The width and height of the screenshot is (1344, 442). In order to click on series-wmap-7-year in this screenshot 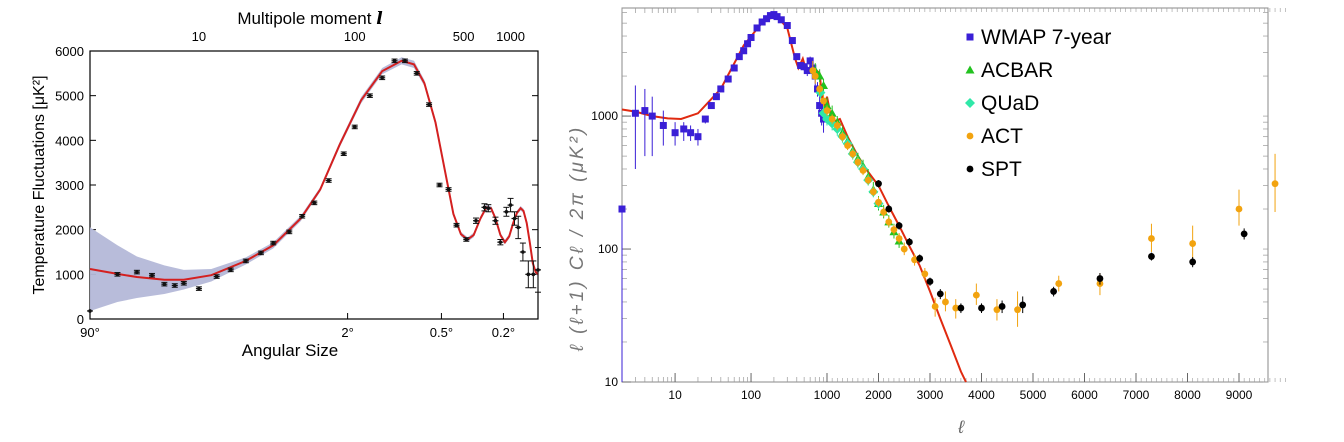, I will do `click(723, 196)`.